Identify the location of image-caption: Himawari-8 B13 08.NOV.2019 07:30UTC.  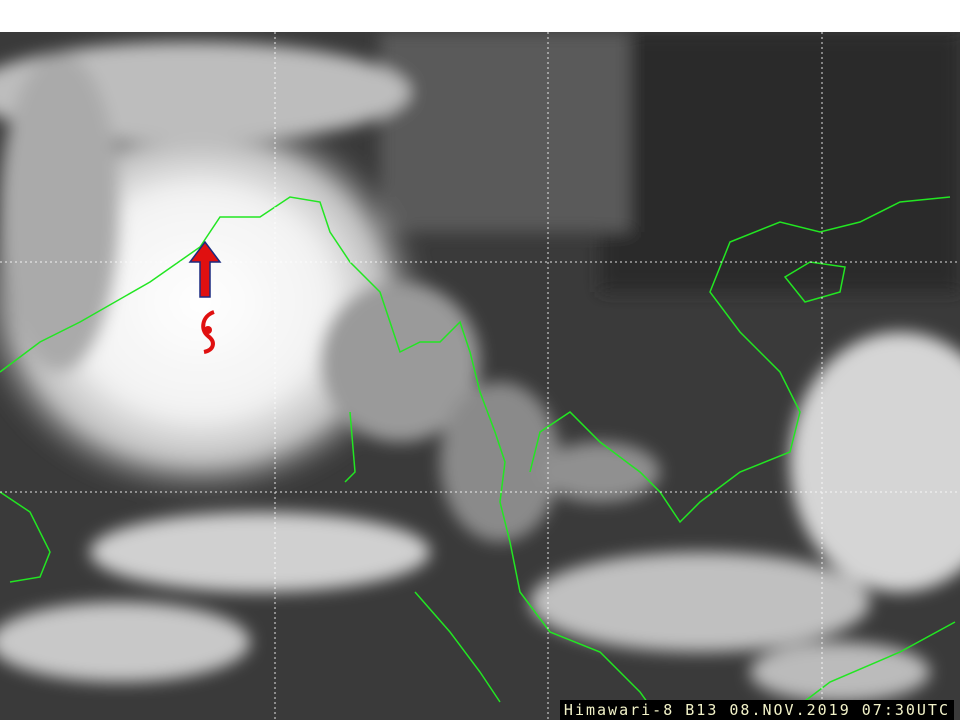
(756, 710).